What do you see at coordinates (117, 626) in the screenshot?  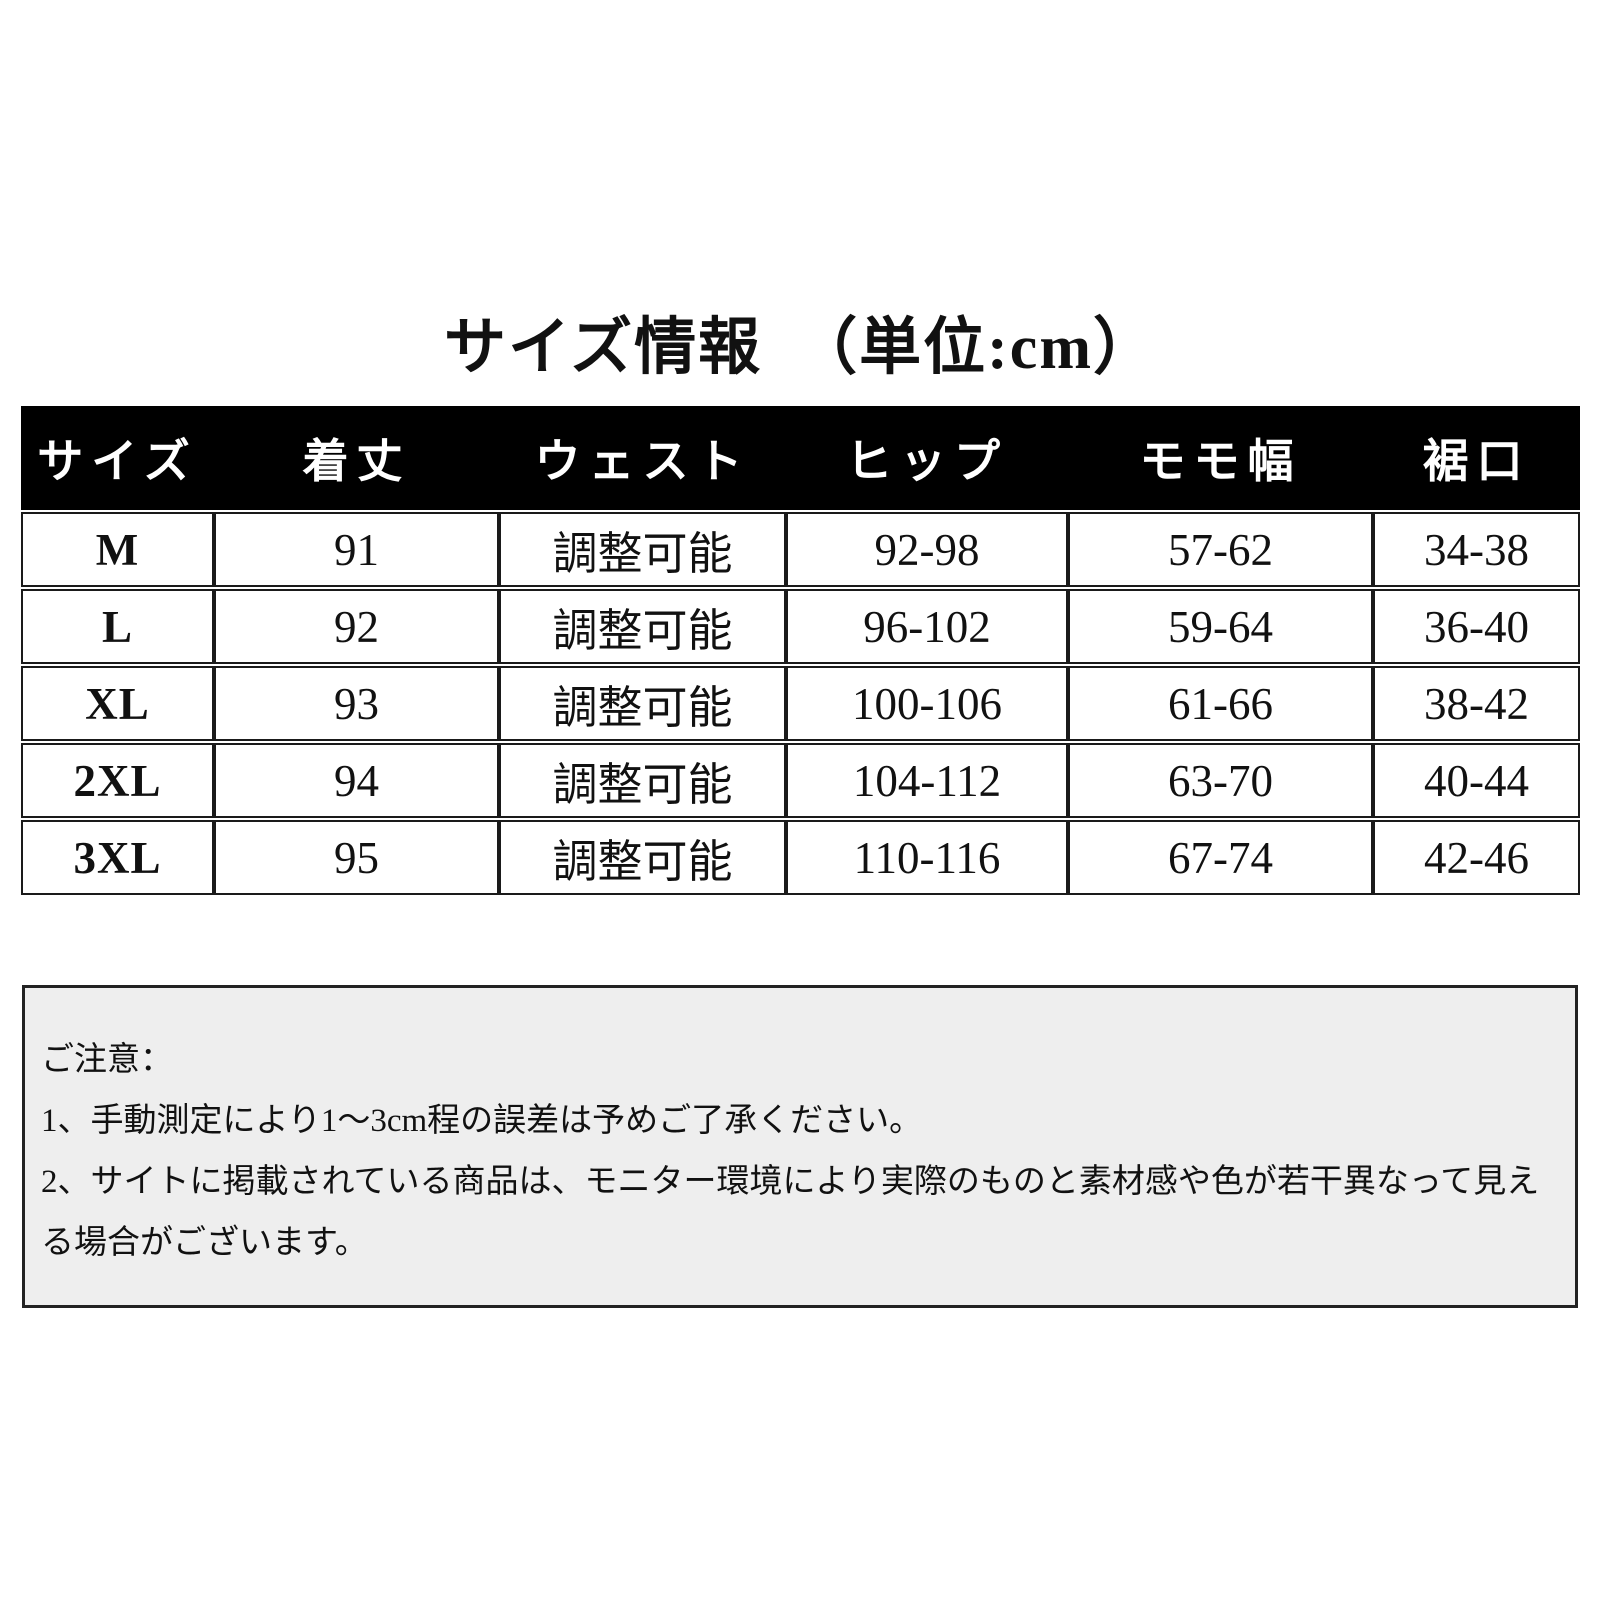 I see `size-label-cell: L` at bounding box center [117, 626].